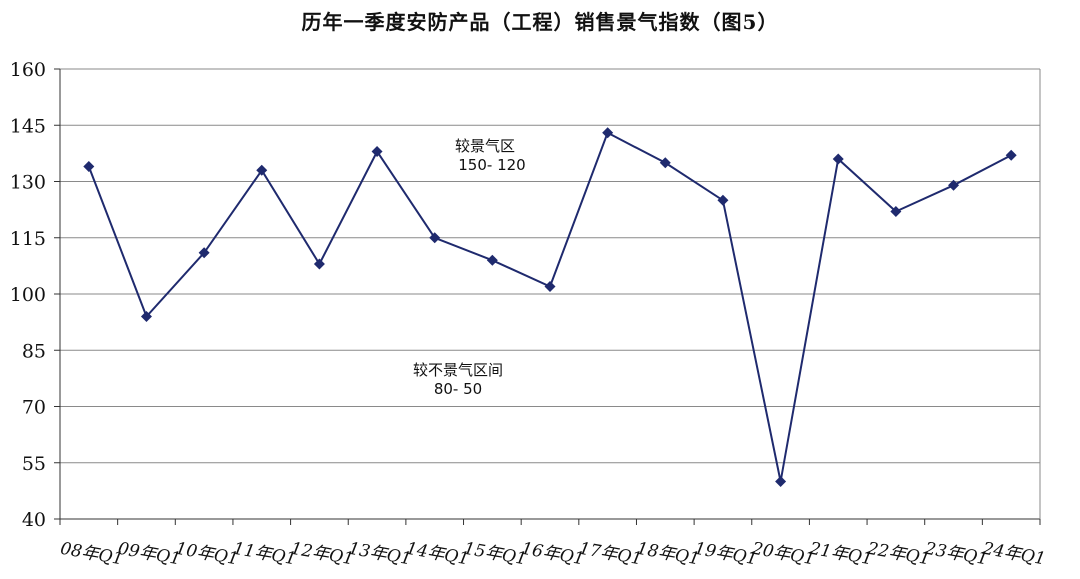 The image size is (1080, 579). I want to click on y-tick-label: 55, so click(34, 464).